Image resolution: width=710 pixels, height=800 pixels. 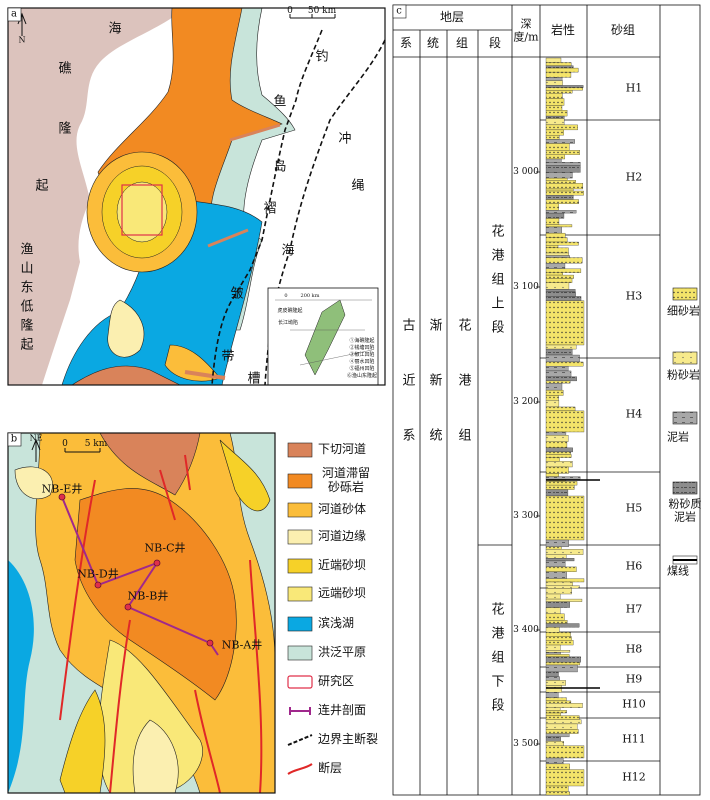 What do you see at coordinates (290, 311) in the screenshot?
I see `inset-label: 虎皮礁隆起` at bounding box center [290, 311].